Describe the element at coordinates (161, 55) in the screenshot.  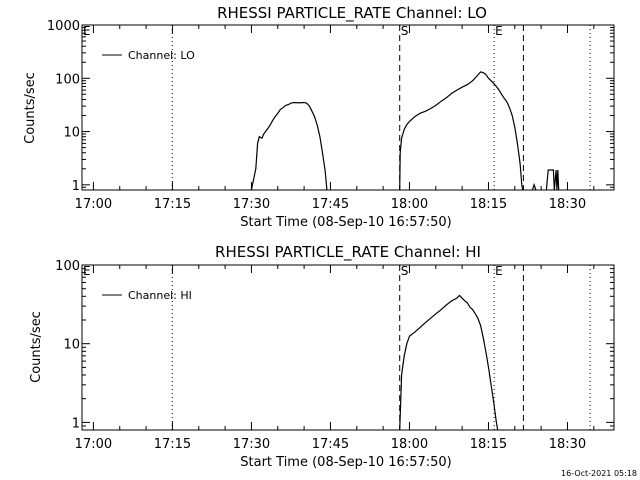
I see `legend-label: Channel: LO` at that location.